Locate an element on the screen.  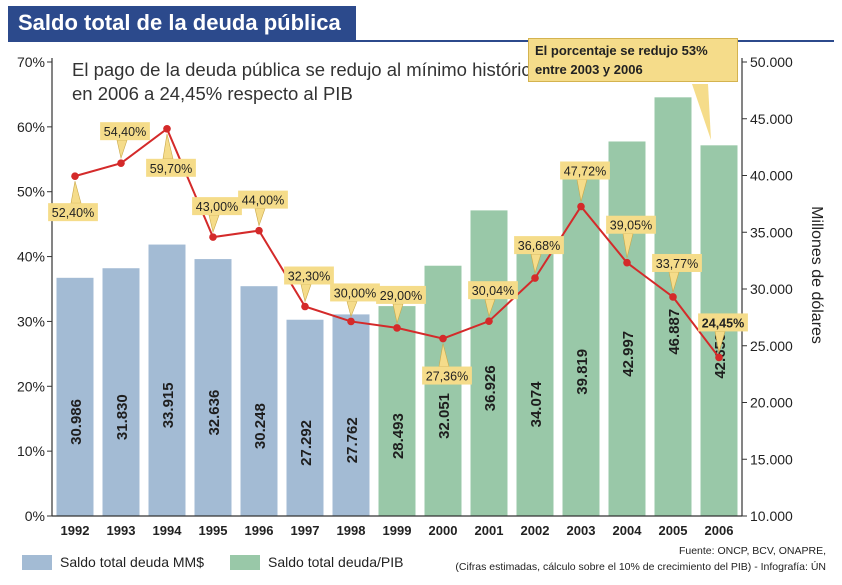
bar-2004 is located at coordinates (627, 328).